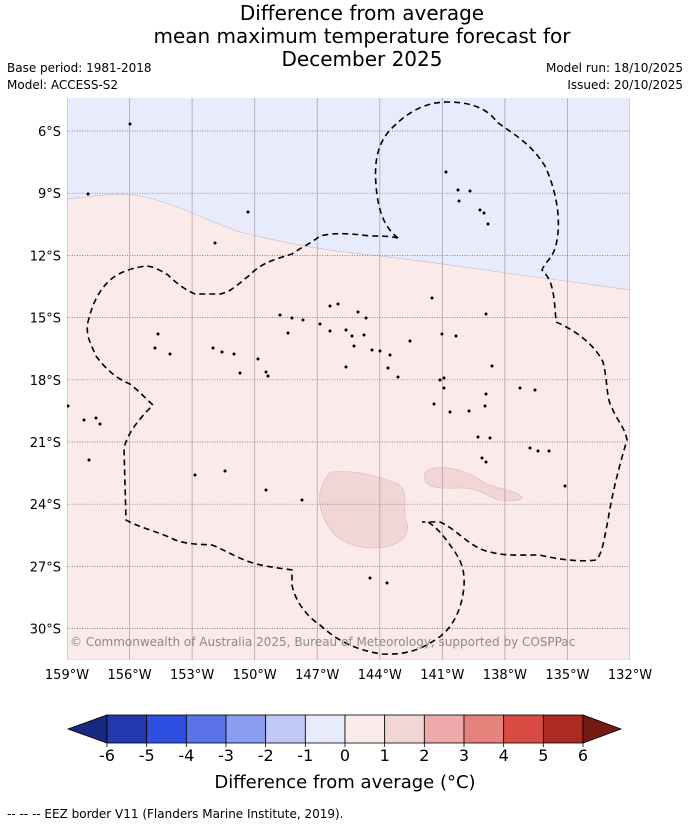 The image size is (690, 827). I want to click on colorbar-tick-label: 6, so click(583, 755).